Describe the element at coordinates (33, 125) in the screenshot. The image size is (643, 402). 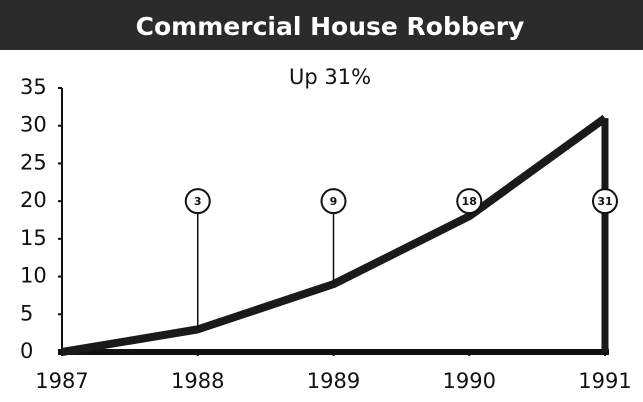
I see `y-tick-label: 30` at that location.